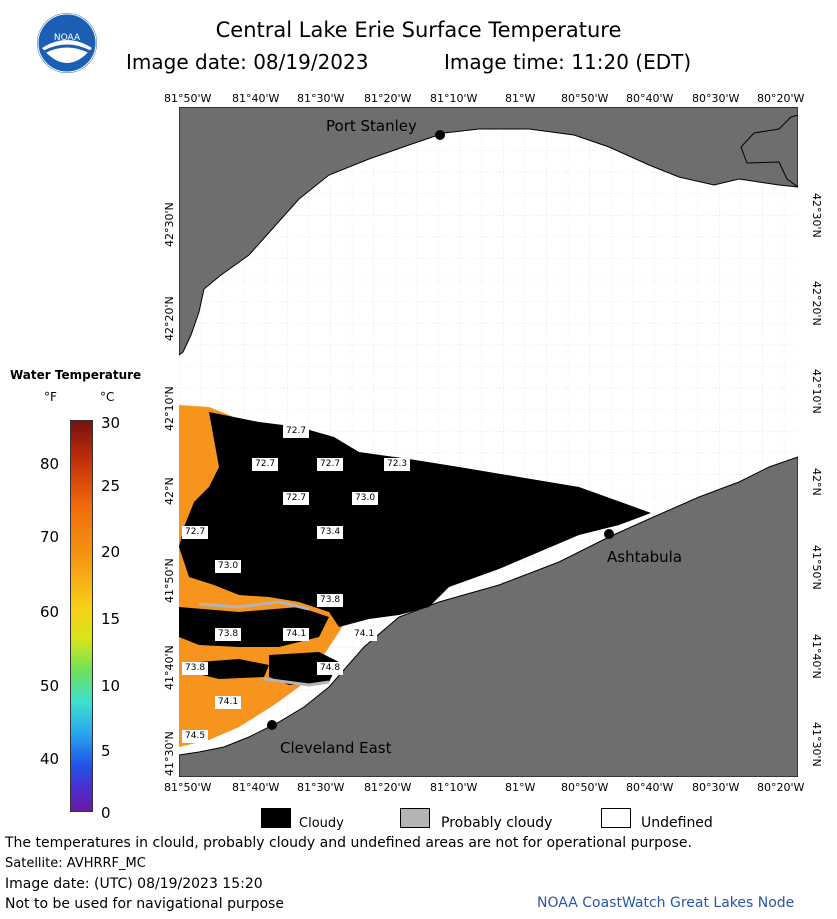 Image resolution: width=837 pixels, height=919 pixels. What do you see at coordinates (650, 98) in the screenshot?
I see `lon-tick-top: 80°40'W` at bounding box center [650, 98].